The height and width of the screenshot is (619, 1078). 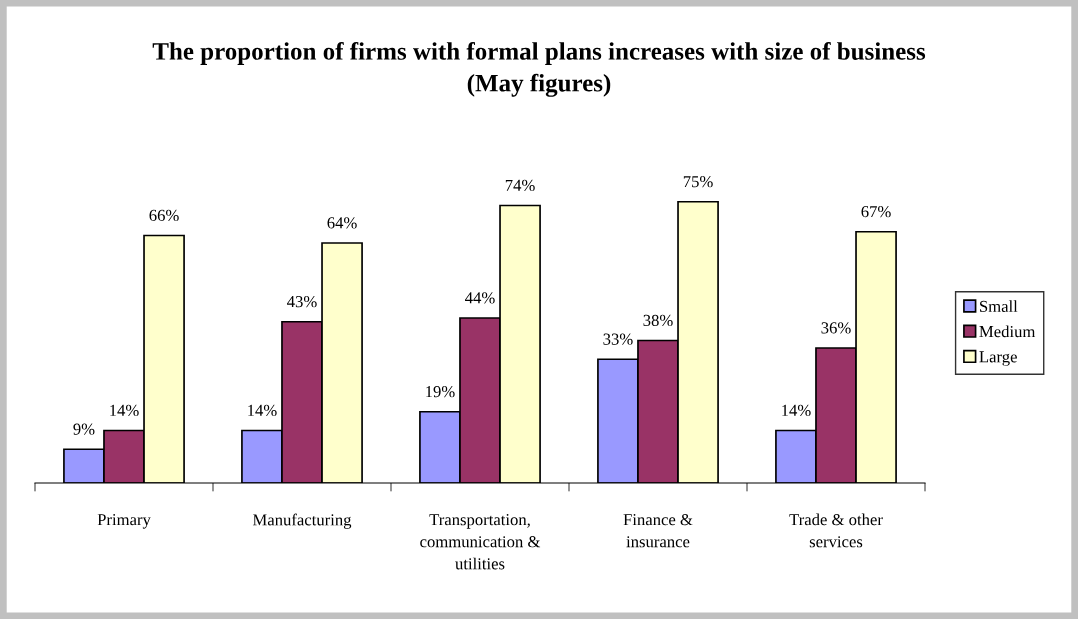 What do you see at coordinates (520, 185) in the screenshot?
I see `data-label: 74%` at bounding box center [520, 185].